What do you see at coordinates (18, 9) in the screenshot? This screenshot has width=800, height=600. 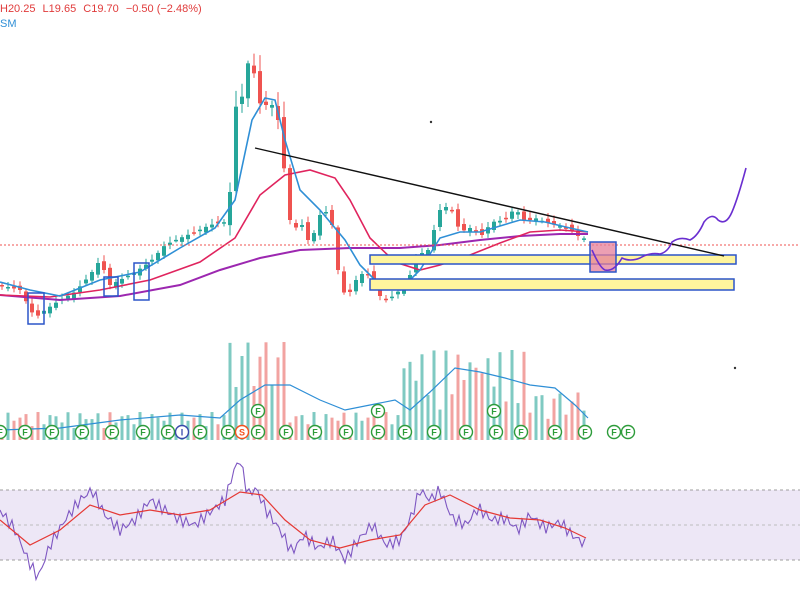 I see `ohlc-high: H20.25` at bounding box center [18, 9].